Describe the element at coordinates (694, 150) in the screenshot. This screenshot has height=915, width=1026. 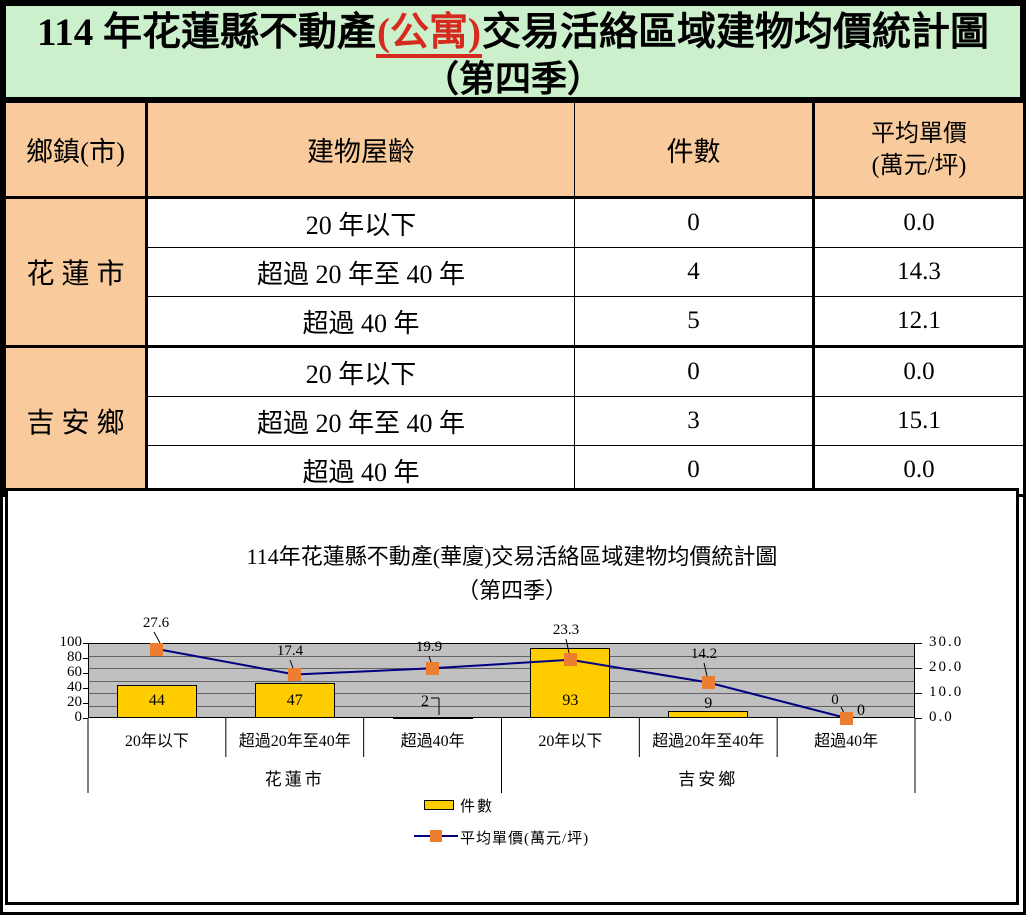
I see `header-count: 件數` at that location.